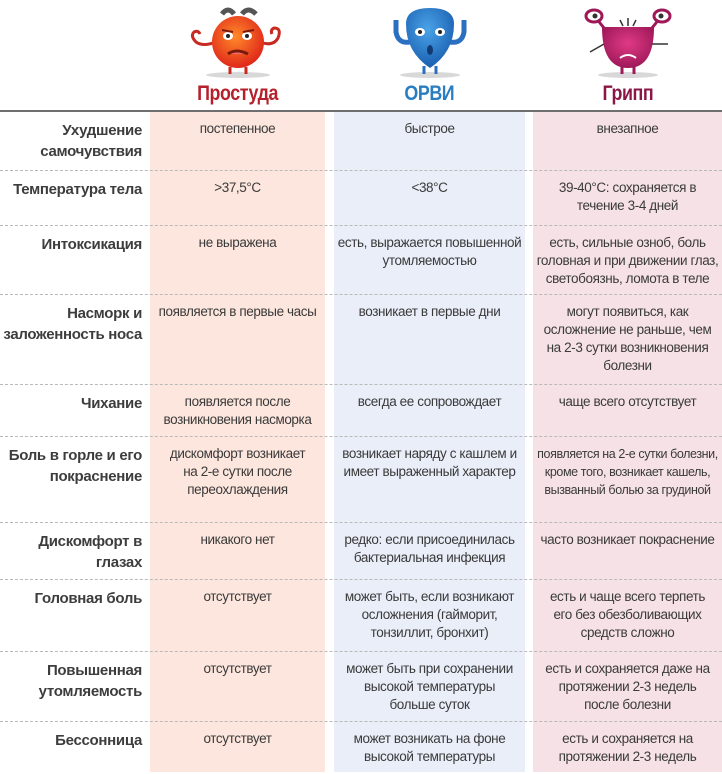  I want to click on column-title-flu: Грипп, so click(627, 93).